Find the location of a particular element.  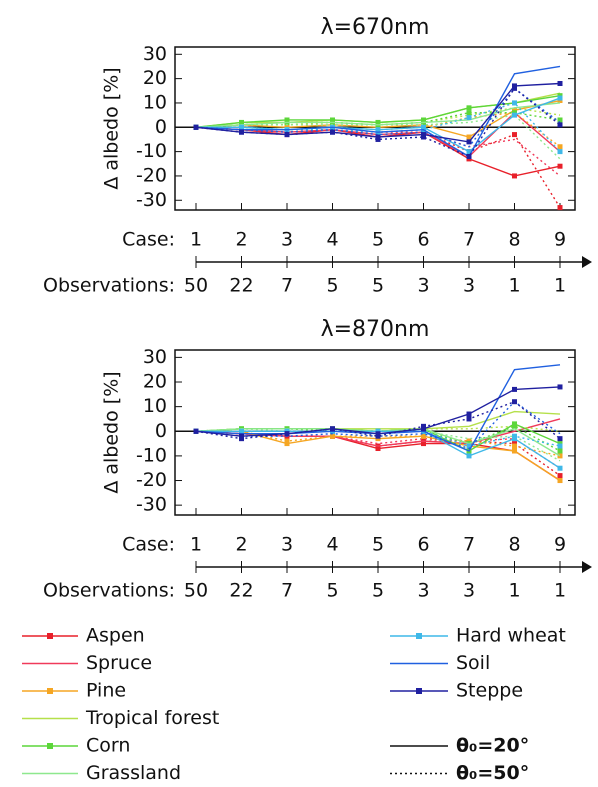

x-tick-label: 2 is located at coordinates (241, 545).